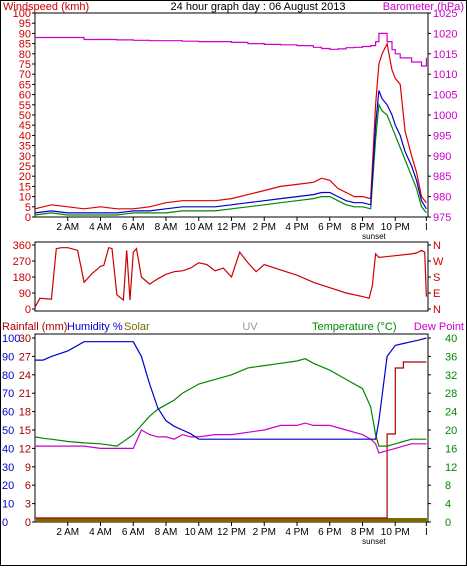  What do you see at coordinates (329, 532) in the screenshot?
I see `time-tick-label: 6 PM` at bounding box center [329, 532].